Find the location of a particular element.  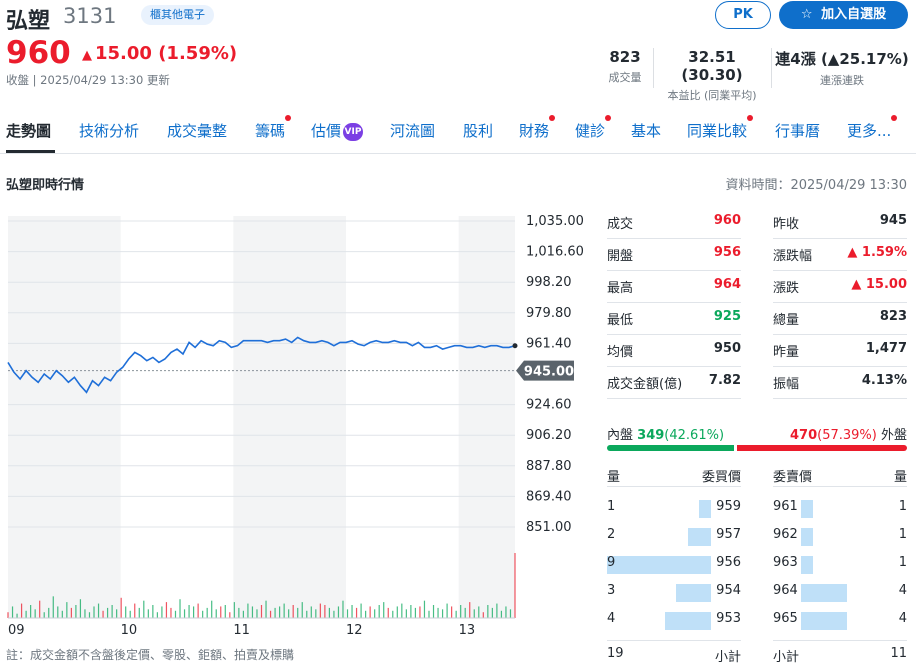

x-tick-label: 10 is located at coordinates (129, 630).